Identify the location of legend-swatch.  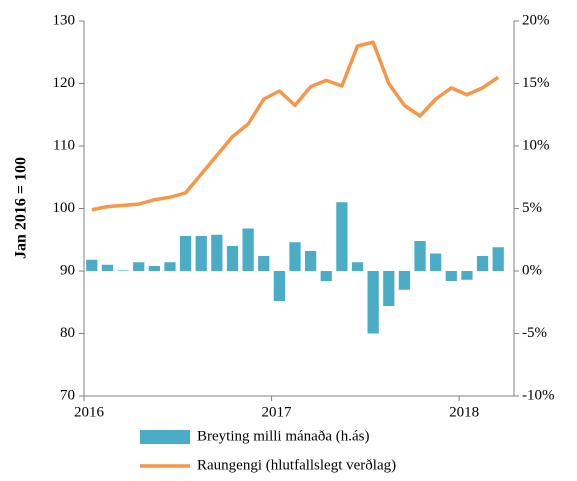
(165, 437).